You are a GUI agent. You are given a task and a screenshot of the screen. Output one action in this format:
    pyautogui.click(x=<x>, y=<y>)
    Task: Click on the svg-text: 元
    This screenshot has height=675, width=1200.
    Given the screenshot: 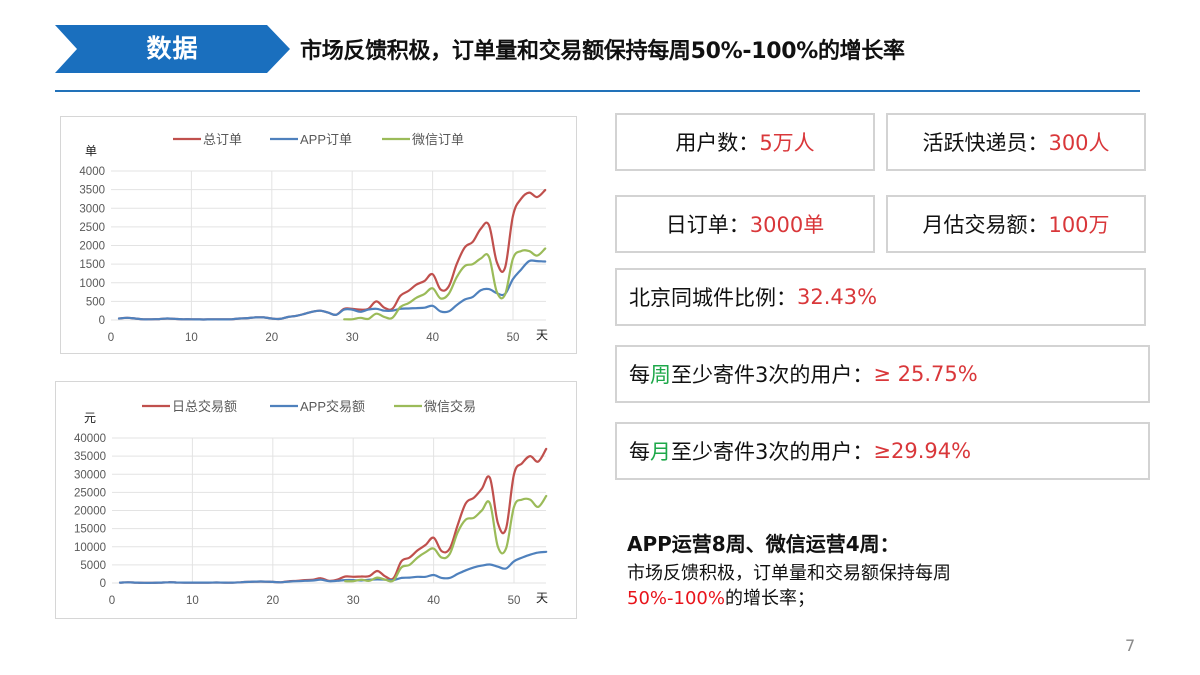 What is the action you would take?
    pyautogui.click(x=90, y=418)
    